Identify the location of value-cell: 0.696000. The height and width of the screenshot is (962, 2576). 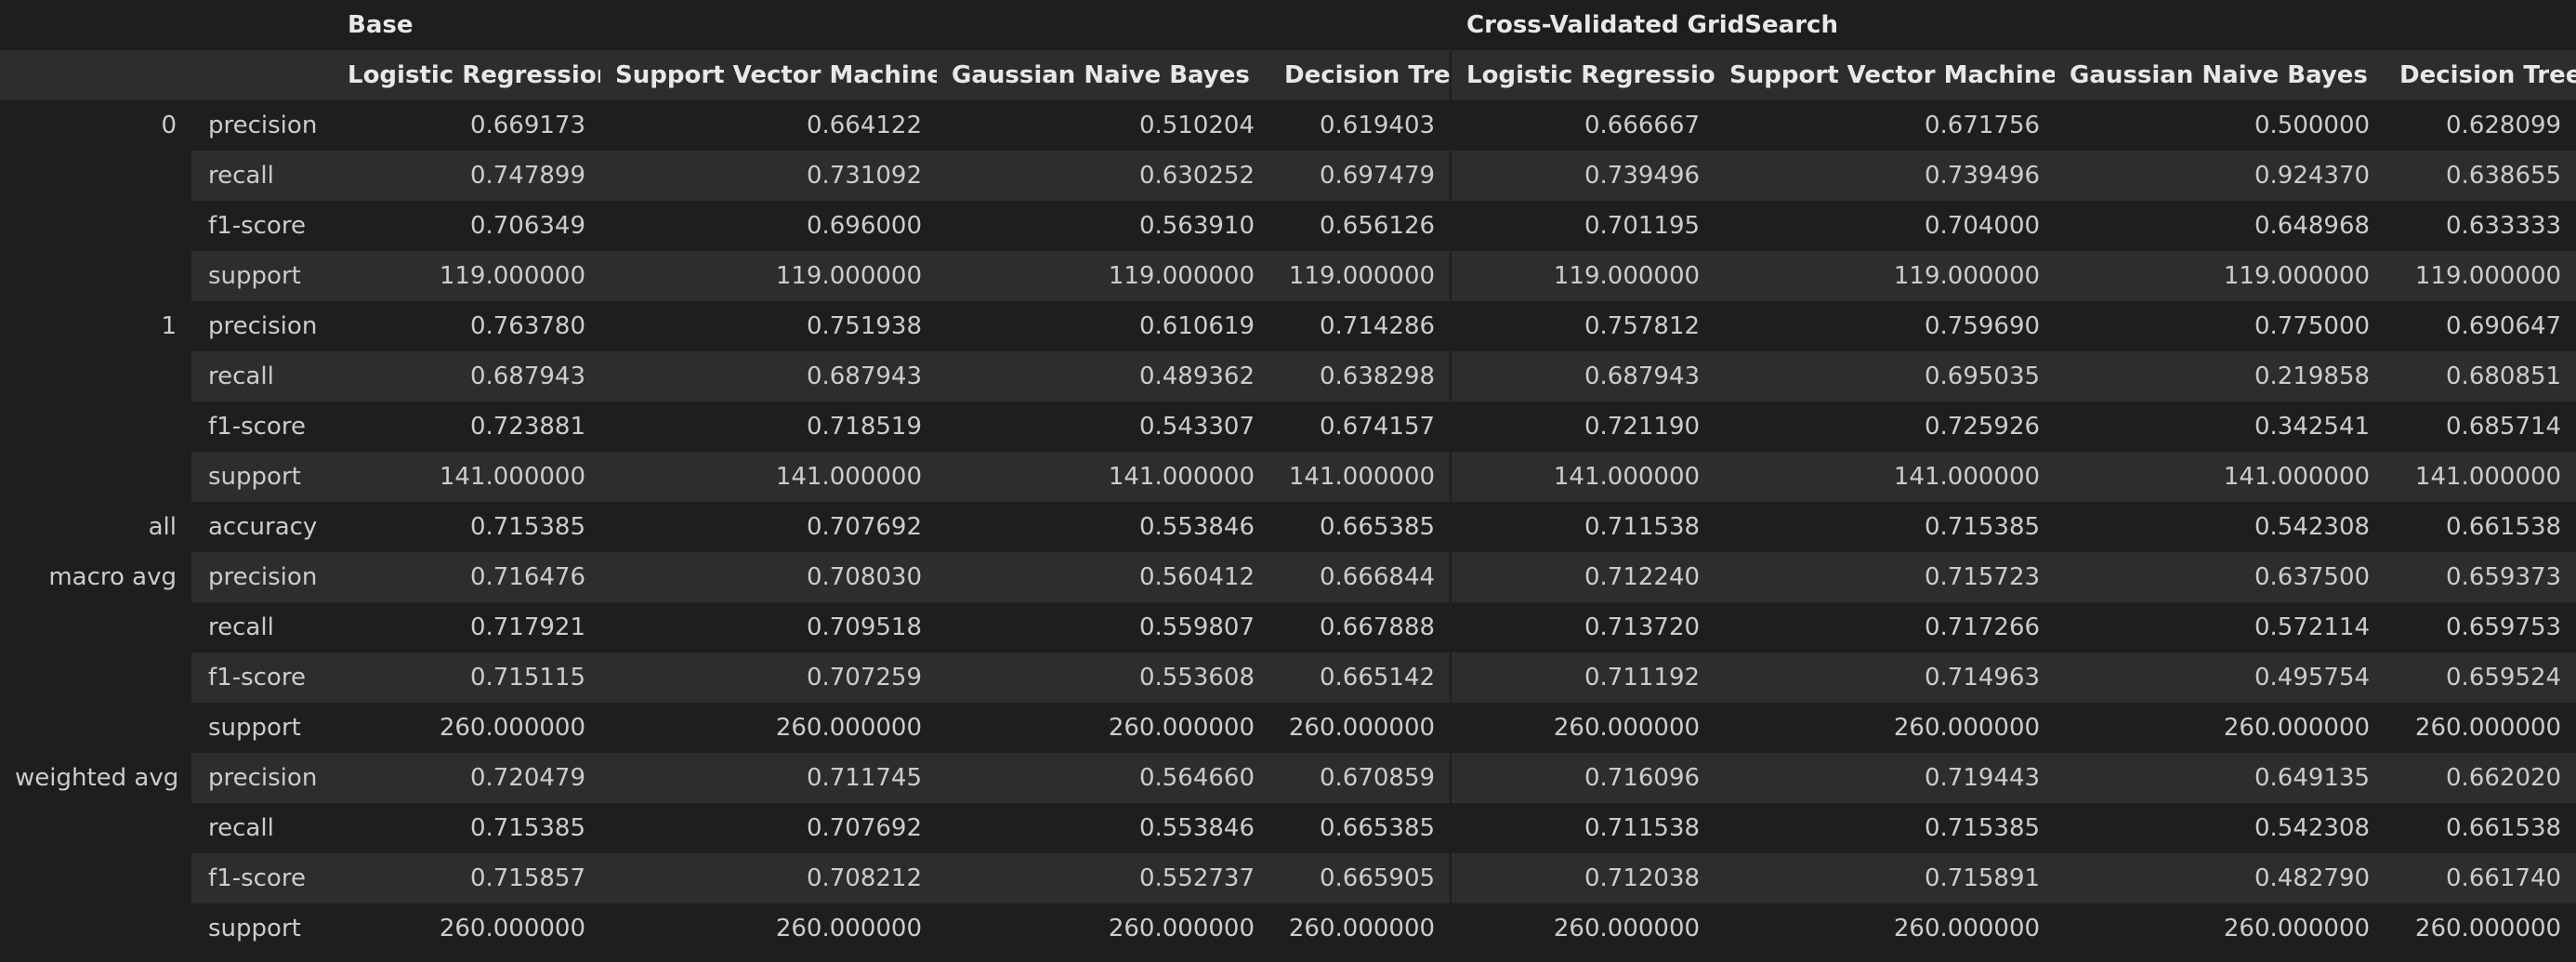
(768, 226).